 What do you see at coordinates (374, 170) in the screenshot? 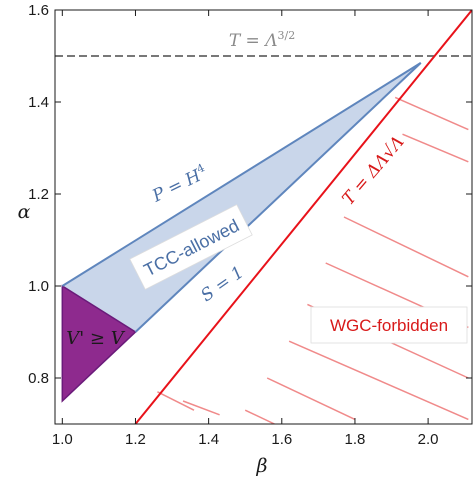
I see `t-delta-lambda-label: T = ΔΛ√Λ` at bounding box center [374, 170].